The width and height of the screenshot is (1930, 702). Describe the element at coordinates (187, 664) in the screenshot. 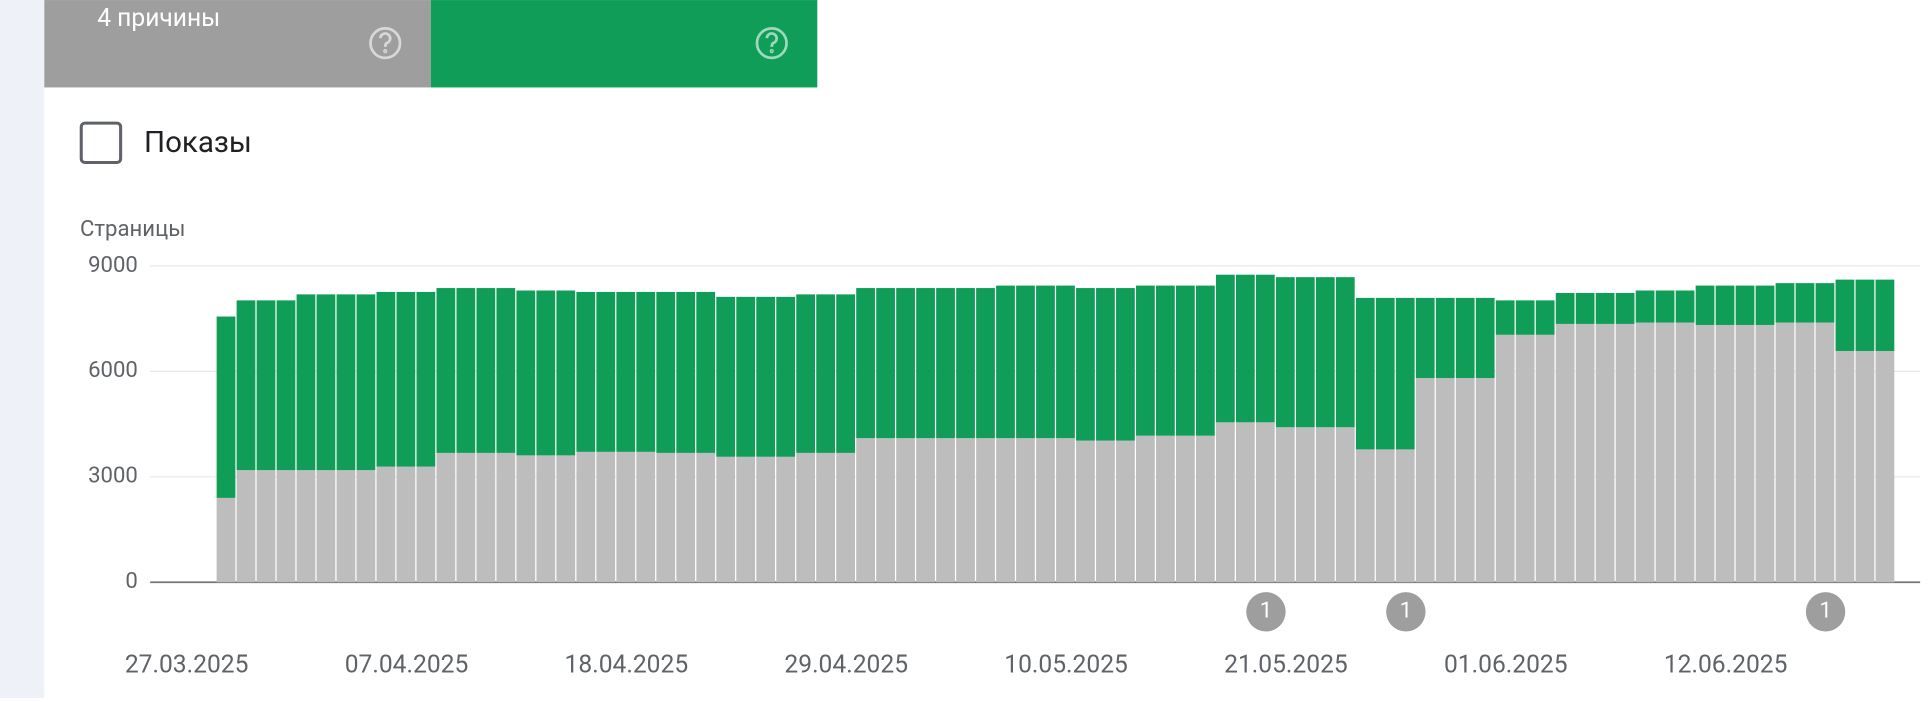

I see `x-tick-label: 27.03.2025` at that location.